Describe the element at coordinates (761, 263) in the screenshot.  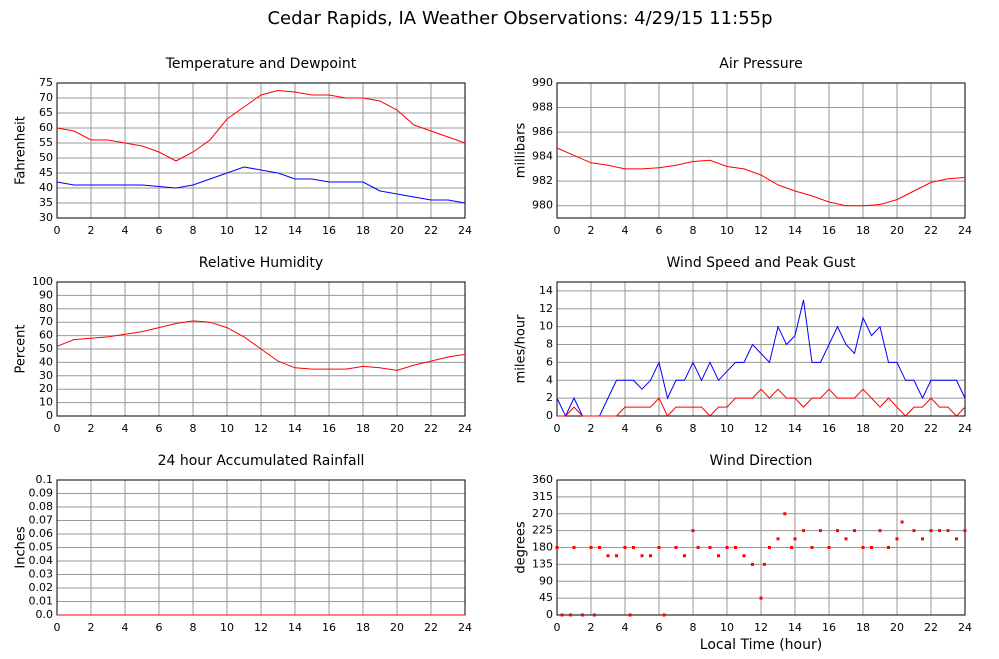
I see `chart-title: Wind Speed and Peak Gust` at that location.